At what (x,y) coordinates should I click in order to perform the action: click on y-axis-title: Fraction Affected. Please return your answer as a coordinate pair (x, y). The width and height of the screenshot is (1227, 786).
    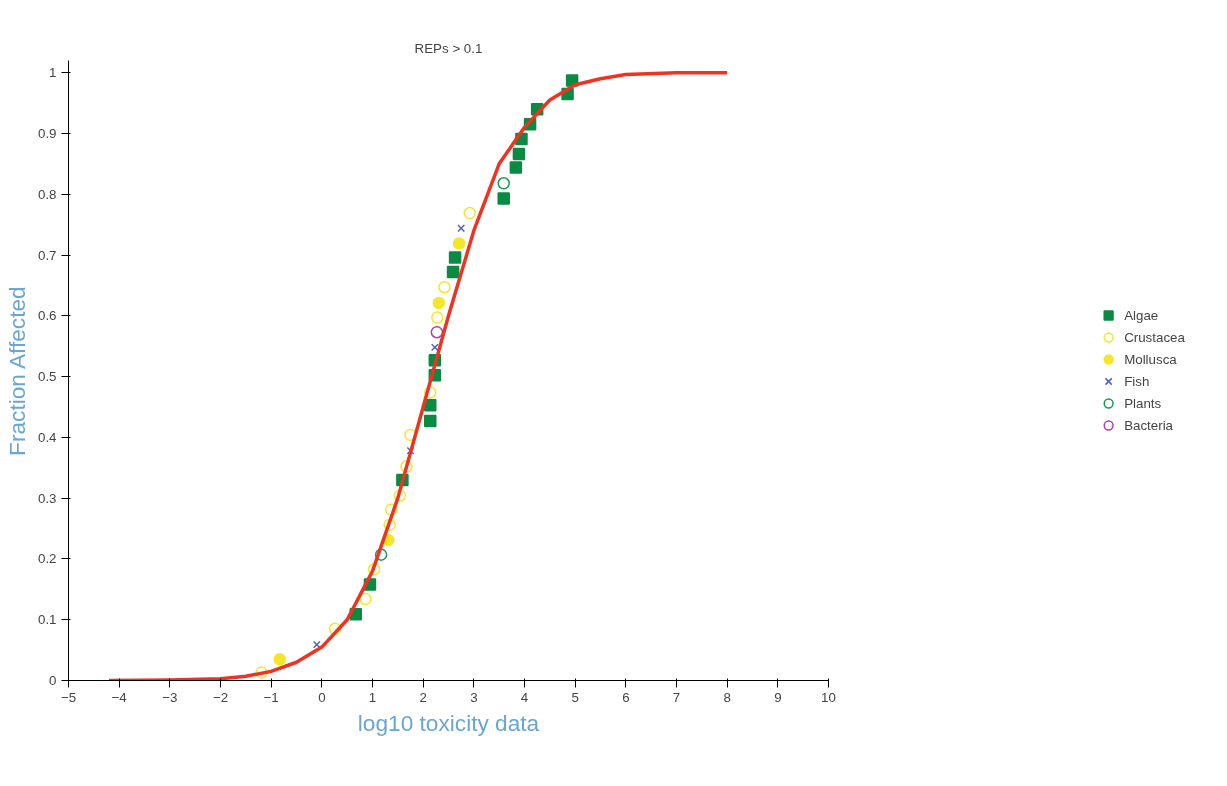
    Looking at the image, I should click on (16, 371).